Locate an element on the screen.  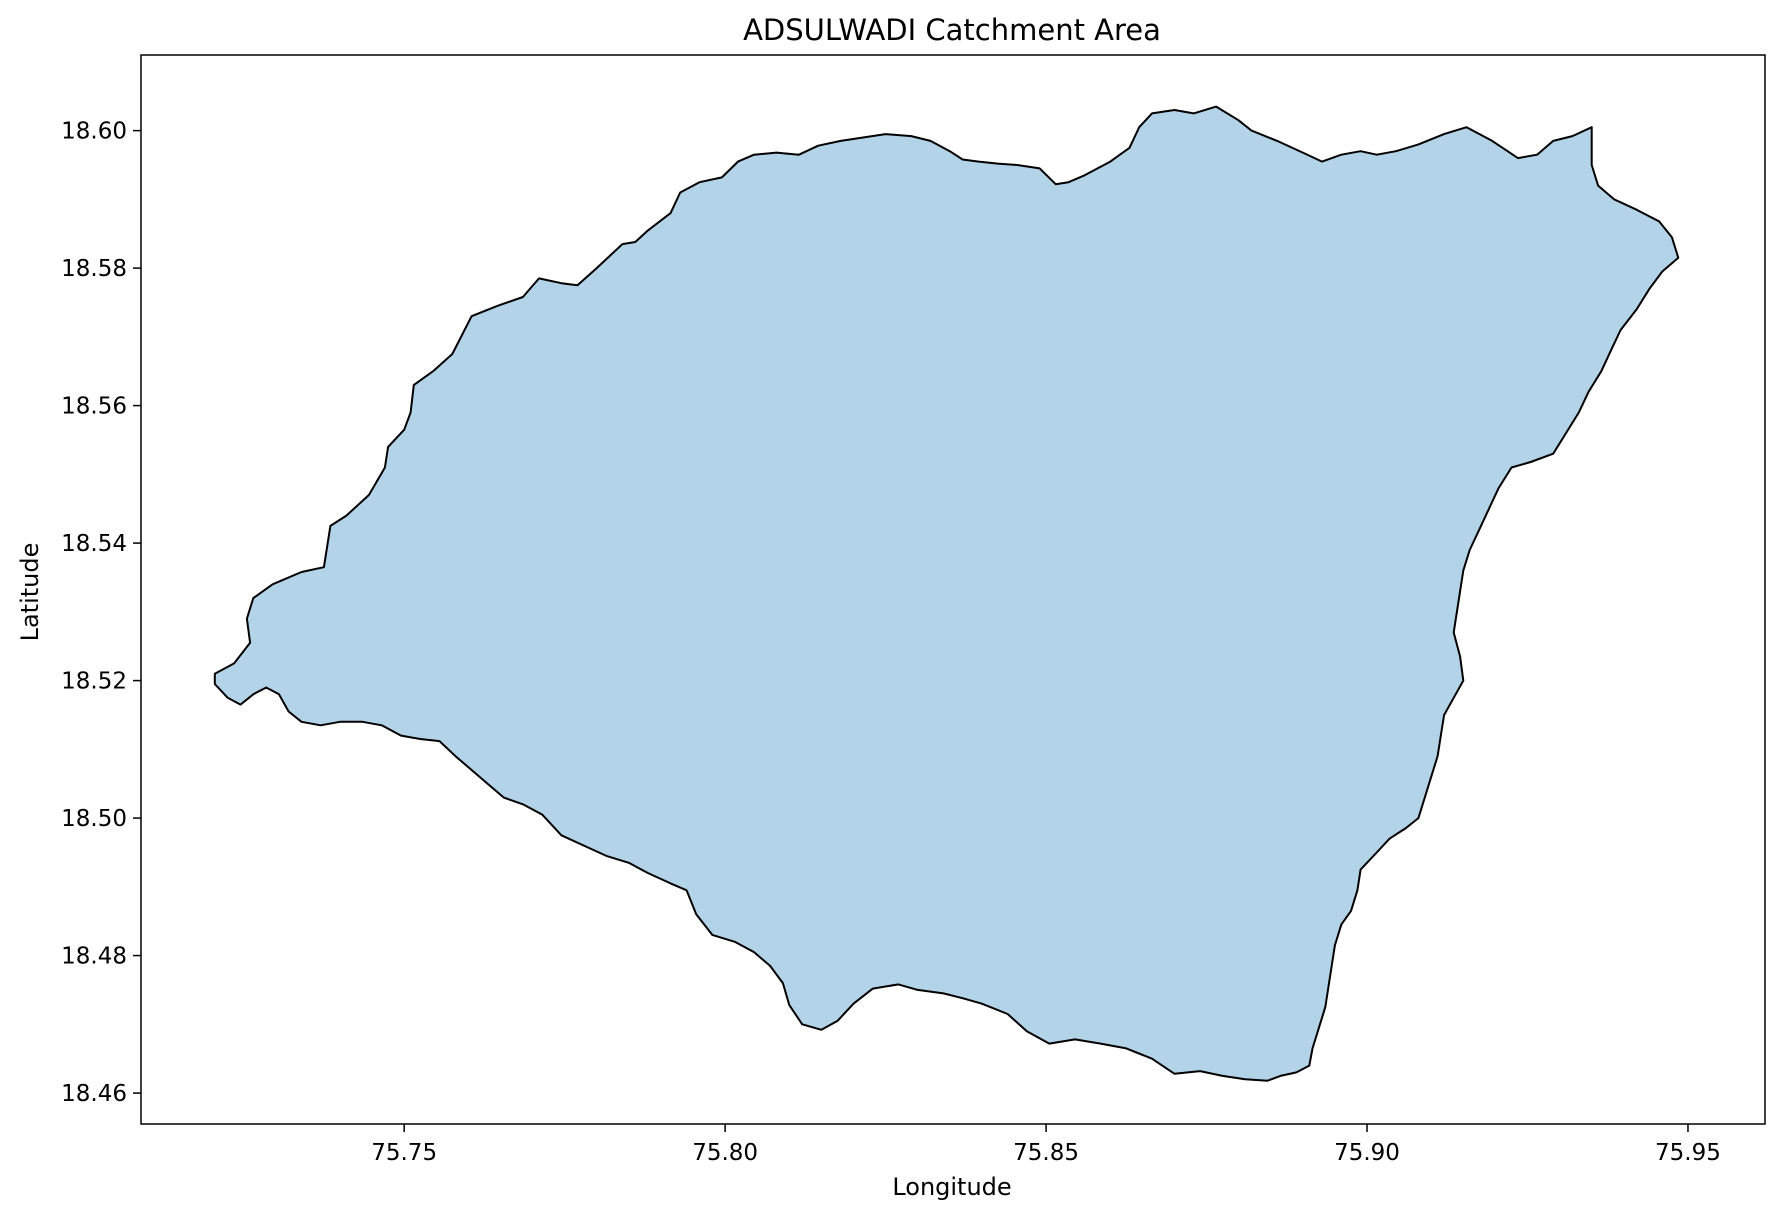
y-tick-label: 18.60 is located at coordinates (94, 132).